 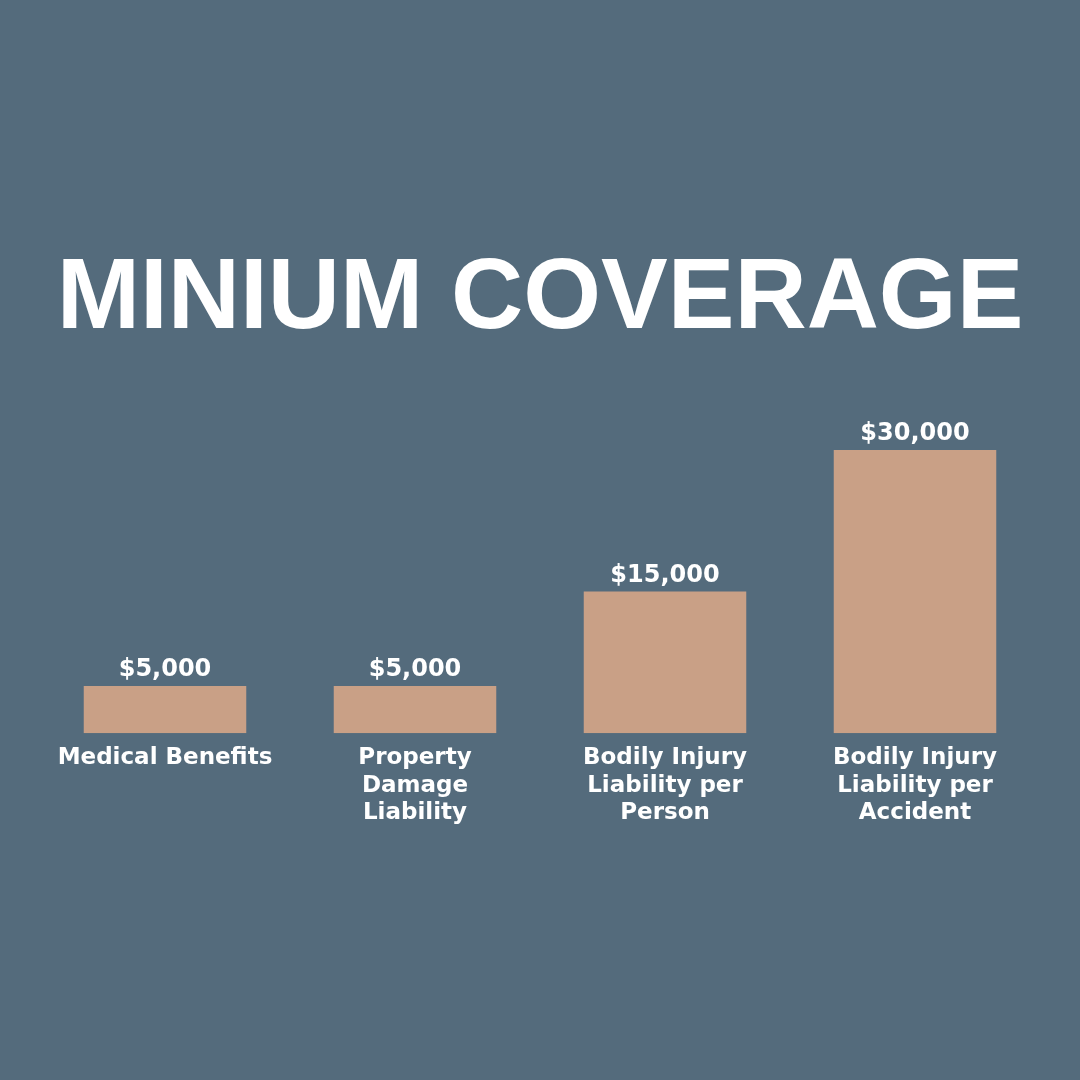 What do you see at coordinates (165, 755) in the screenshot?
I see `x-tick-label: Medical Benefits` at bounding box center [165, 755].